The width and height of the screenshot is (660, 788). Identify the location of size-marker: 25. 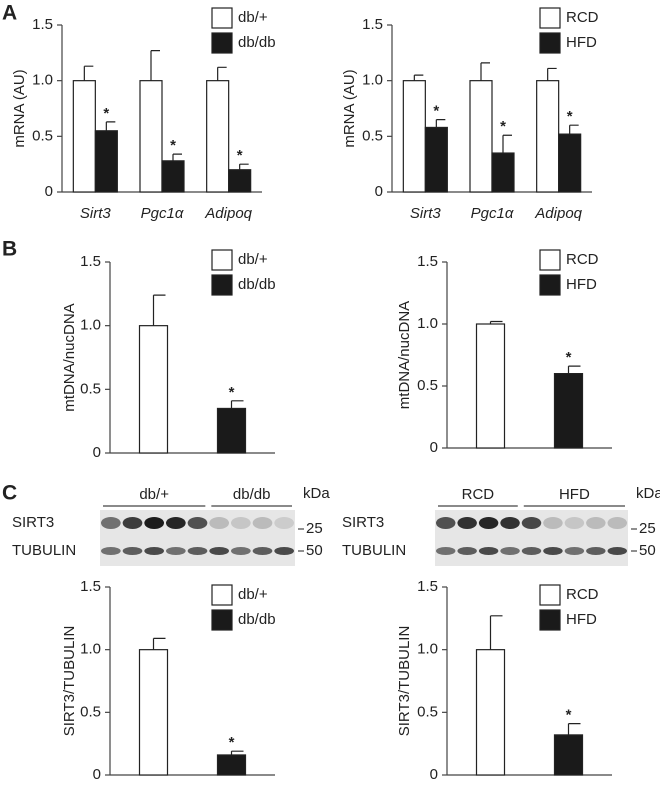
(647, 528).